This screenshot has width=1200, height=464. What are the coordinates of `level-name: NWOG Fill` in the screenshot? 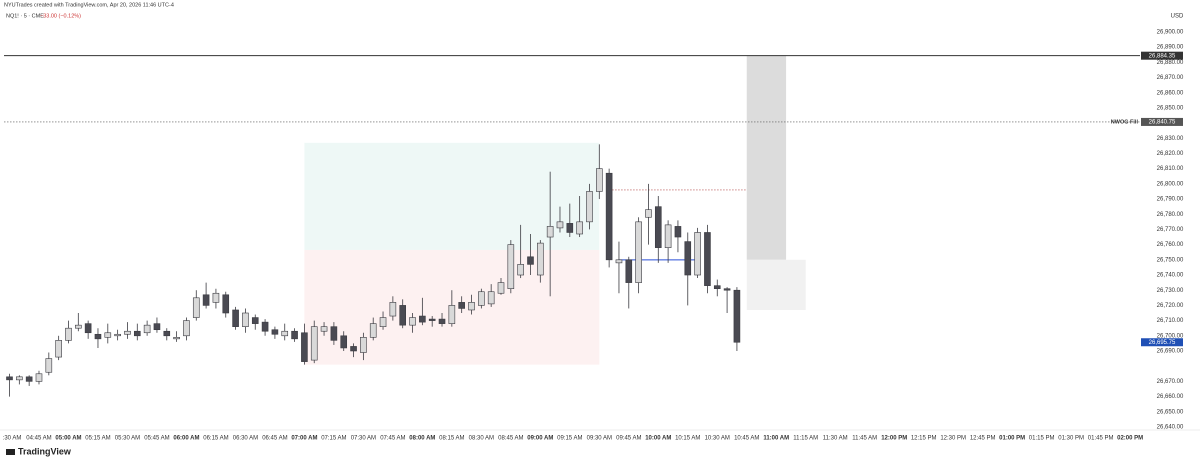 It's located at (1125, 122).